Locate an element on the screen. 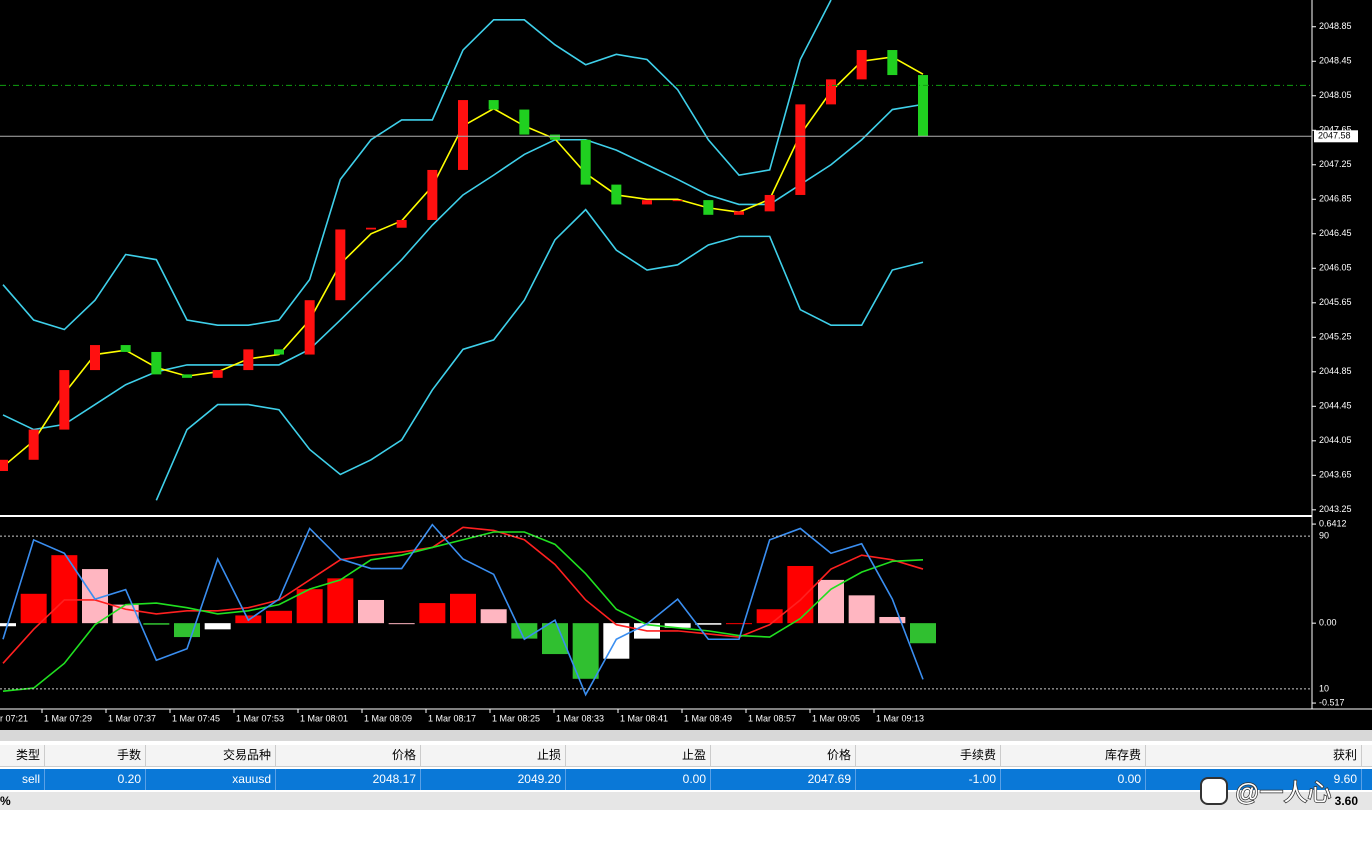 This screenshot has width=1372, height=841. watermark-icon is located at coordinates (1214, 791).